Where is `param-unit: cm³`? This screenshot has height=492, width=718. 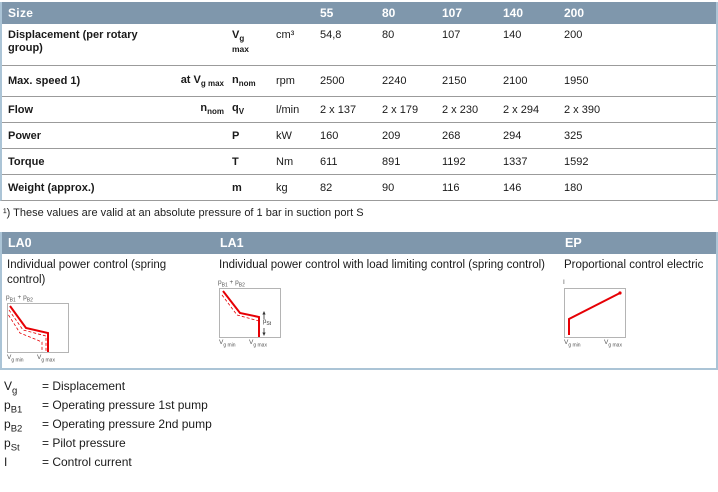
param-unit: cm³ is located at coordinates (285, 35).